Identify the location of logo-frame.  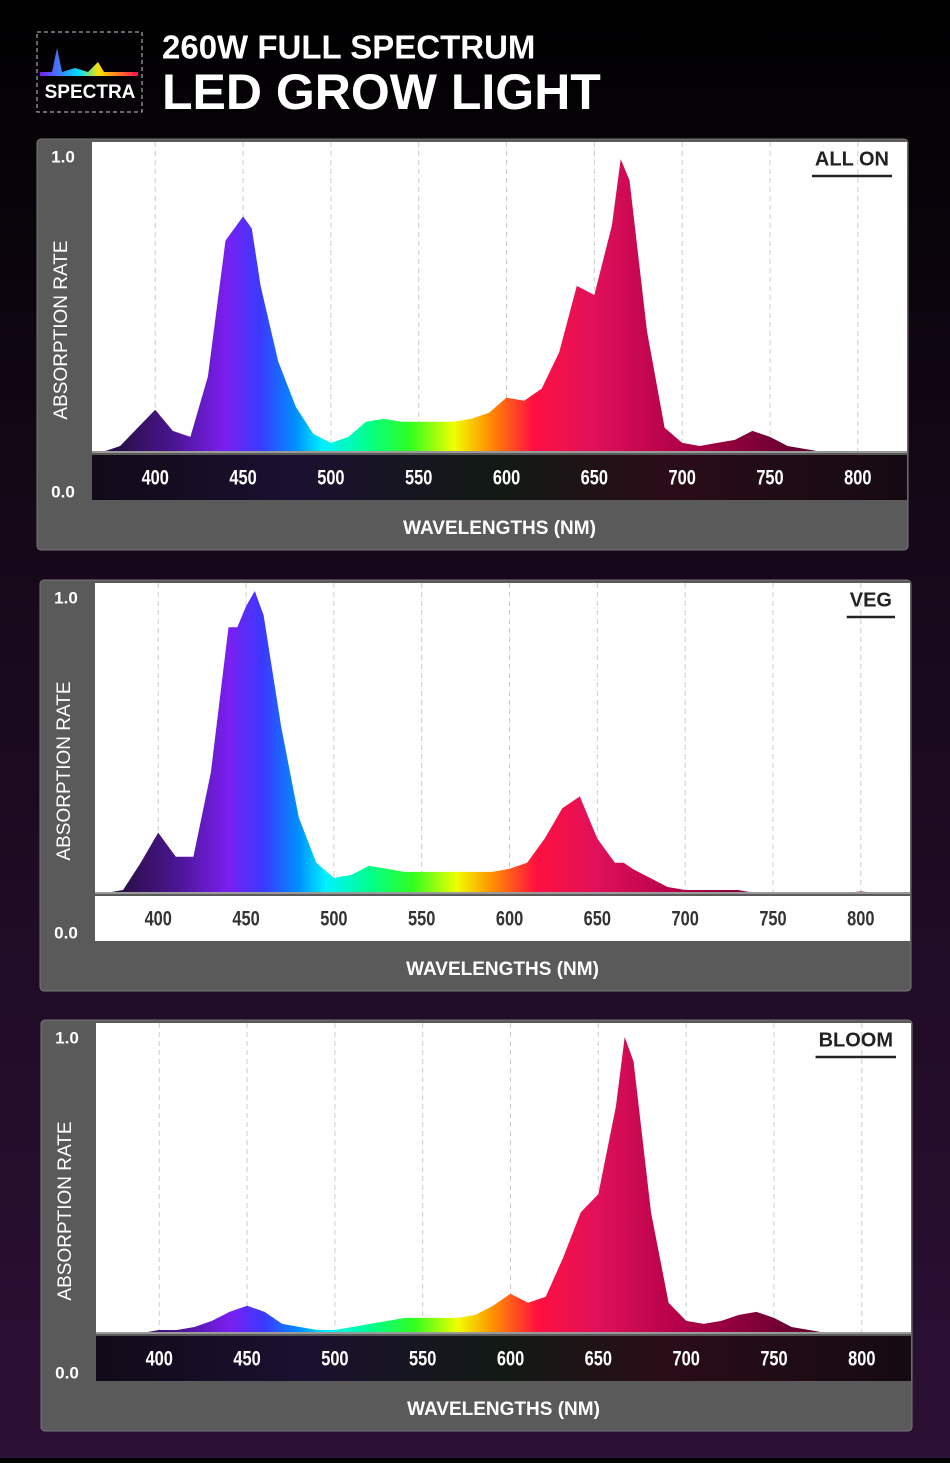
(89, 72).